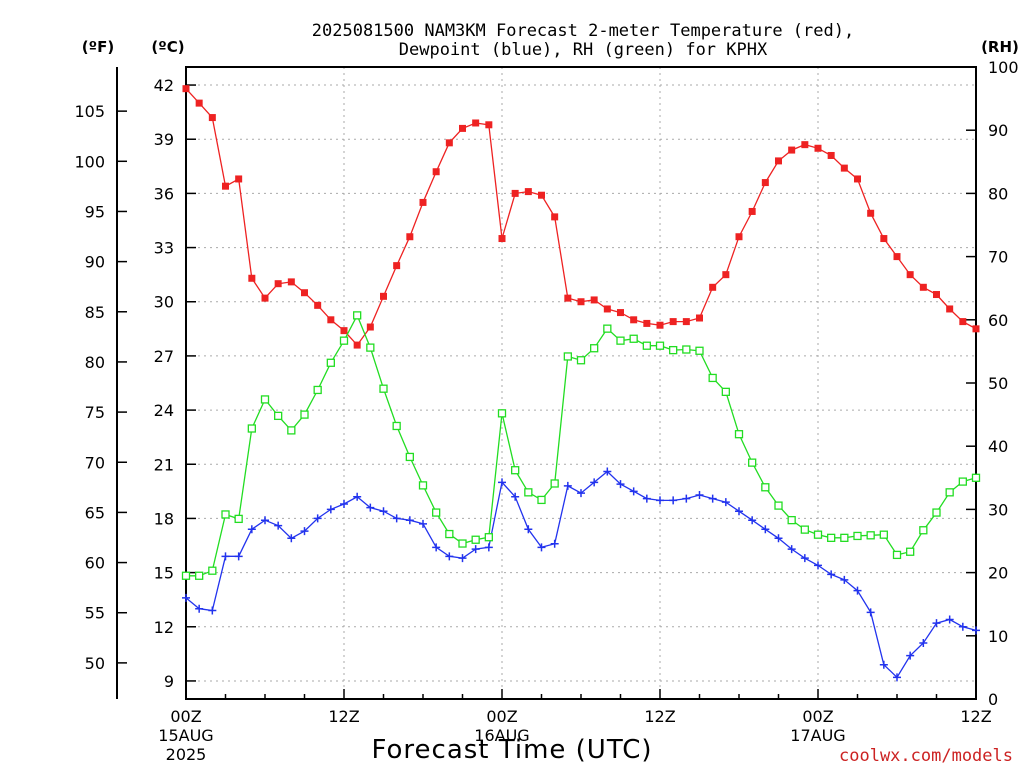 The height and width of the screenshot is (768, 1024). Describe the element at coordinates (998, 130) in the screenshot. I see `rh-tick-label: 90` at that location.